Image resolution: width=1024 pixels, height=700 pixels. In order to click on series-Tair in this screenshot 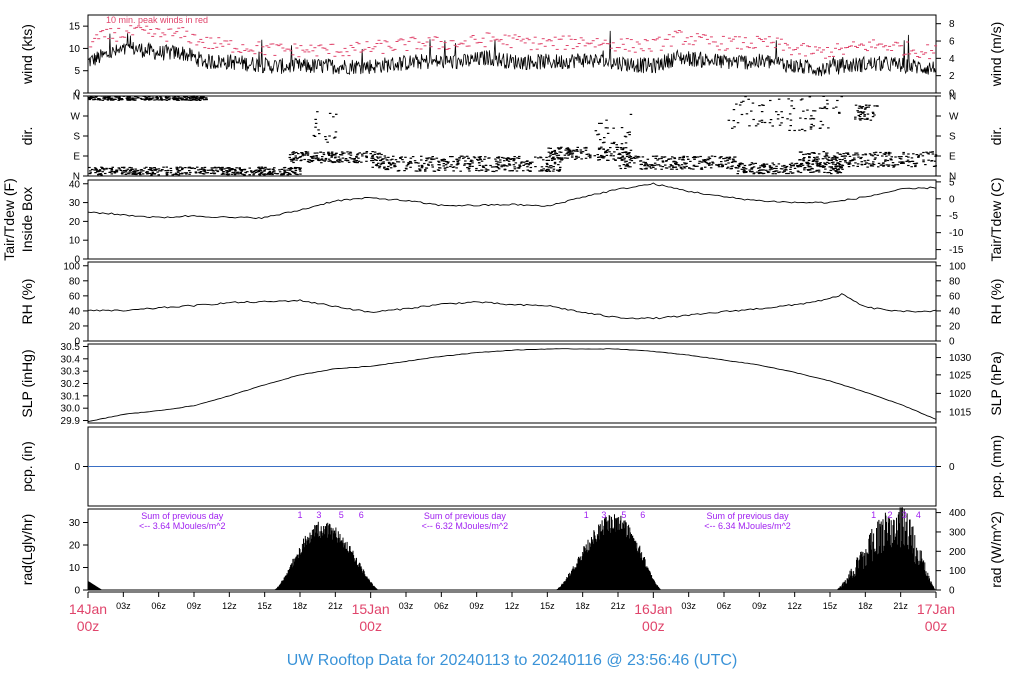, I will do `click(512, 200)`.